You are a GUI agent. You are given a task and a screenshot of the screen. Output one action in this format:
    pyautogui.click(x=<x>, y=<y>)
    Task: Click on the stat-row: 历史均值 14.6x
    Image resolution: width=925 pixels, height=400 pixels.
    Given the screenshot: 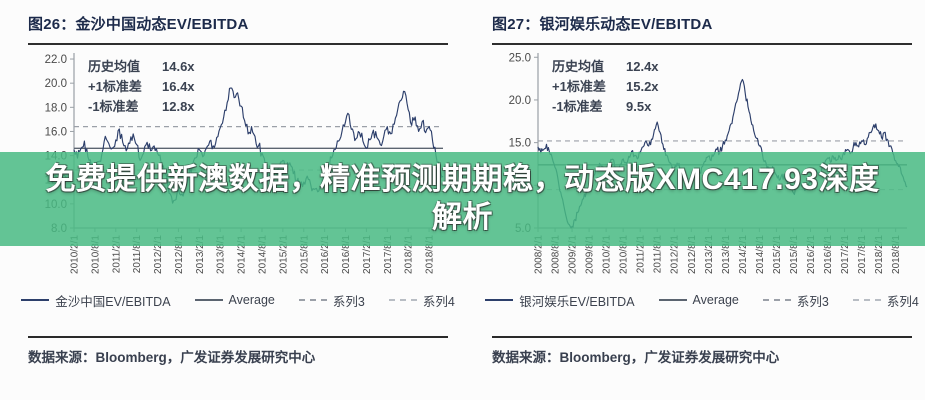 What is the action you would take?
    pyautogui.click(x=150, y=67)
    